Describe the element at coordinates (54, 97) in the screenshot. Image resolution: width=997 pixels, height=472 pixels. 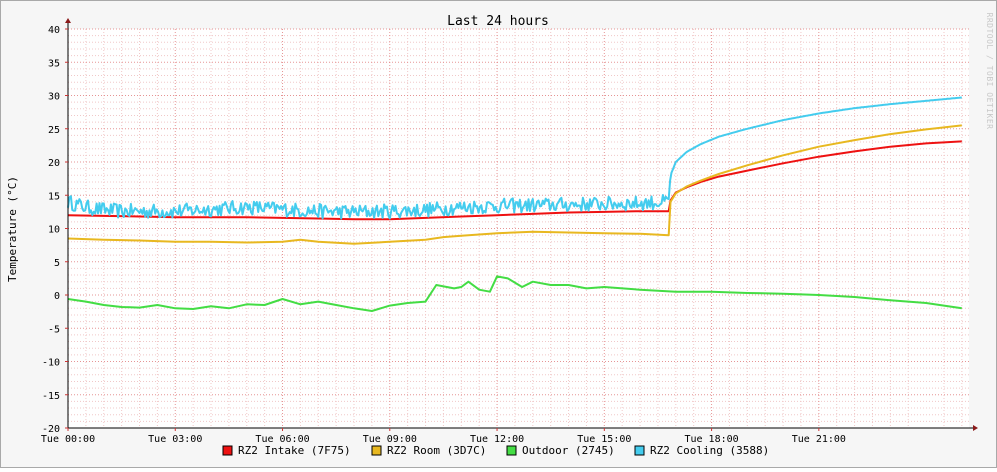
I see `y-tick-label: 30` at that location.